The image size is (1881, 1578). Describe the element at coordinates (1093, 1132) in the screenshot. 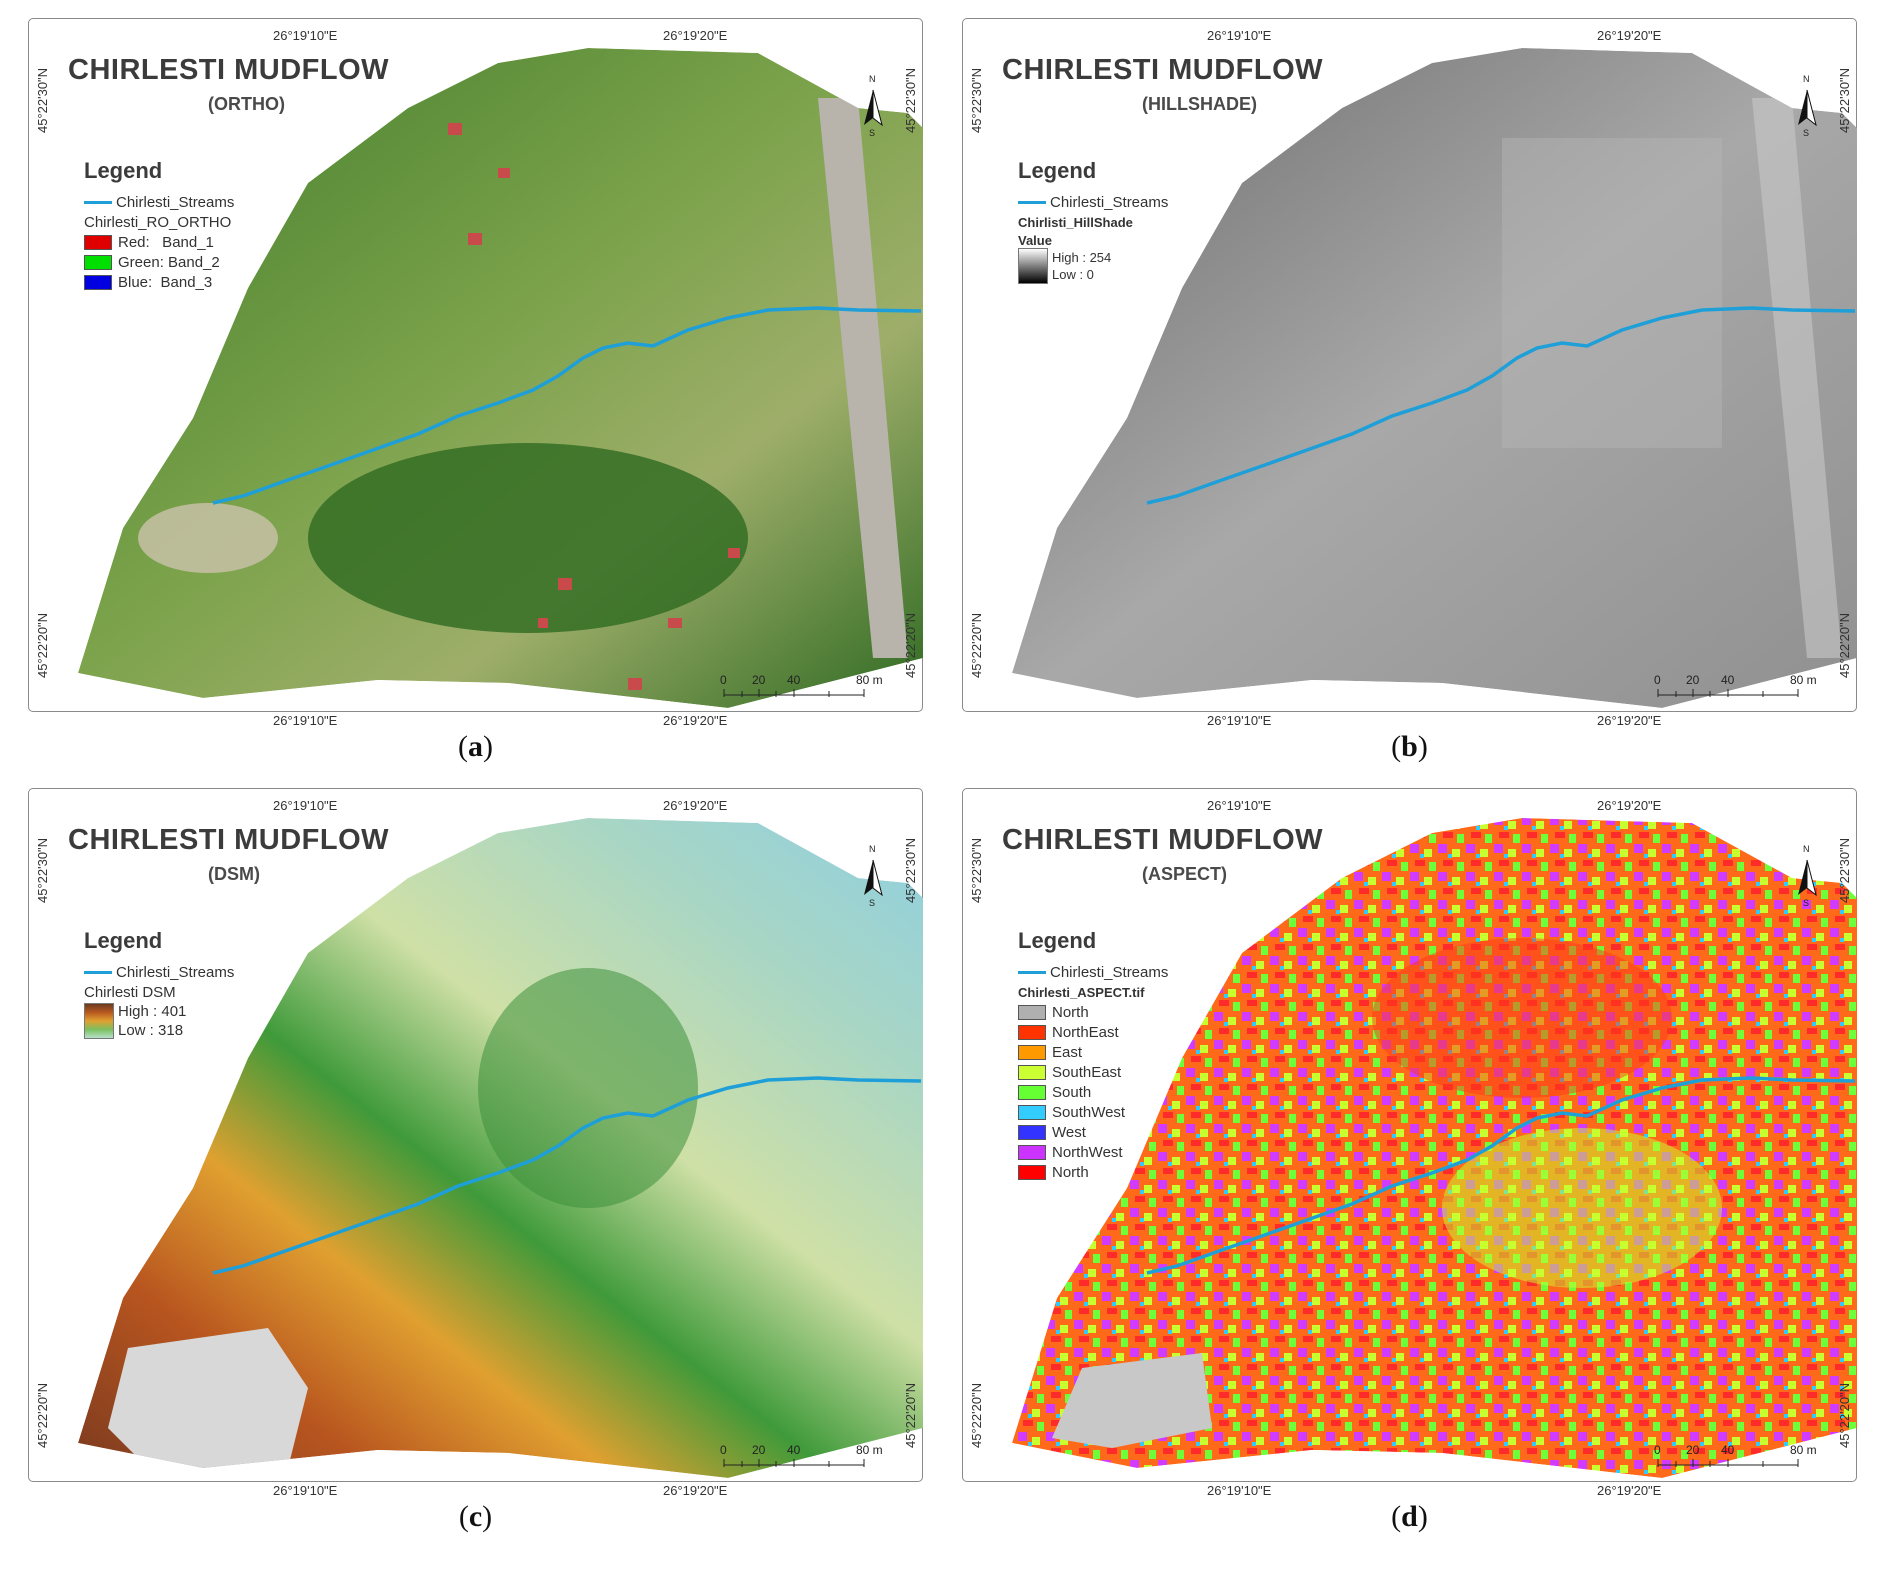

I see `legend-item: West` at that location.